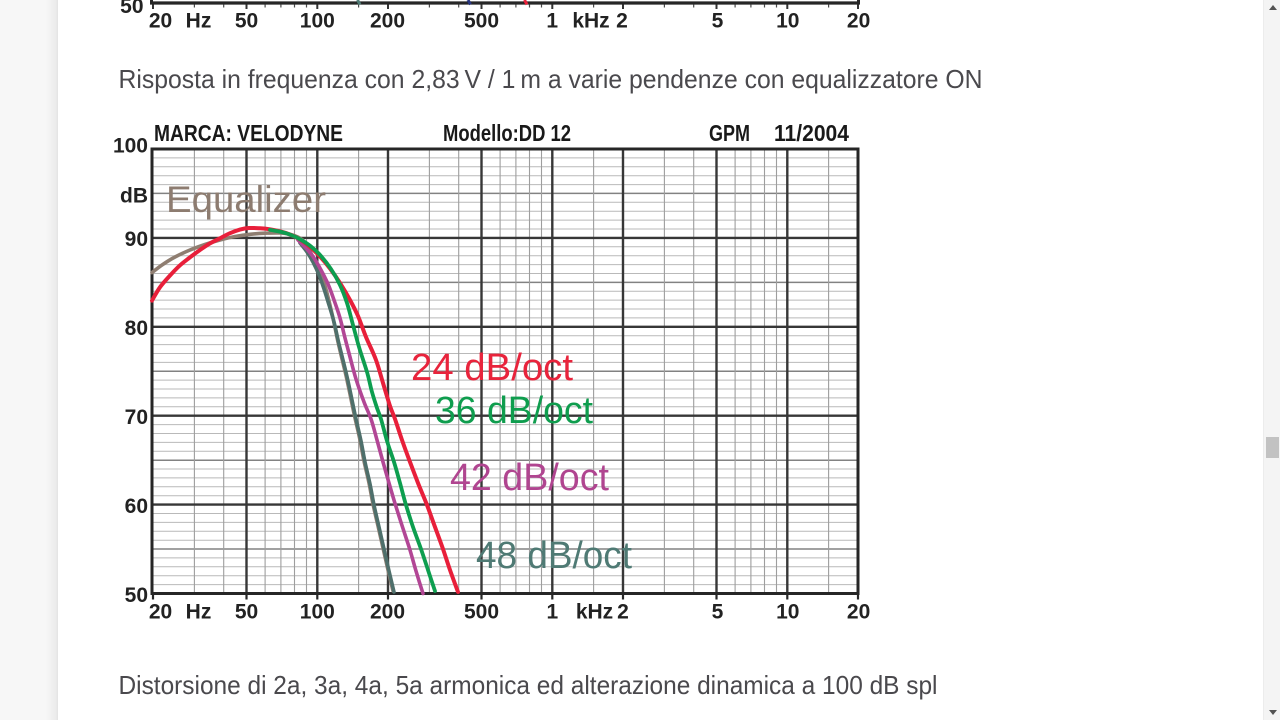 The height and width of the screenshot is (720, 1280). I want to click on svg-text: Equalizer, so click(246, 199).